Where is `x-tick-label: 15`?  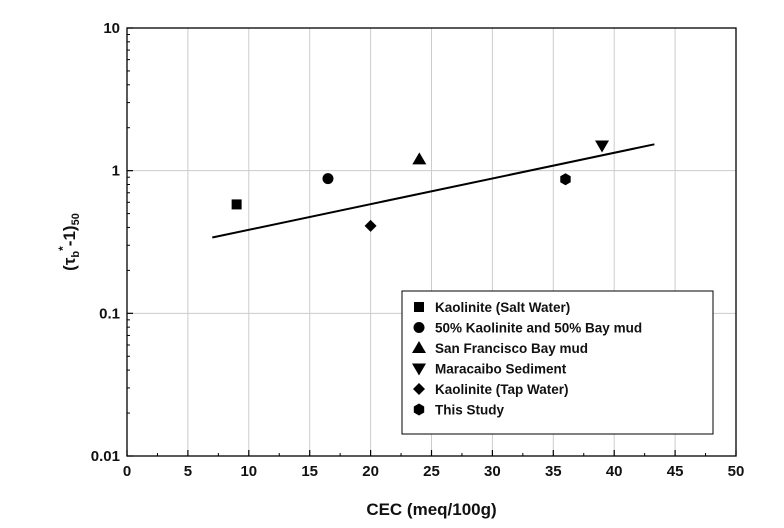 x-tick-label: 15 is located at coordinates (309, 471).